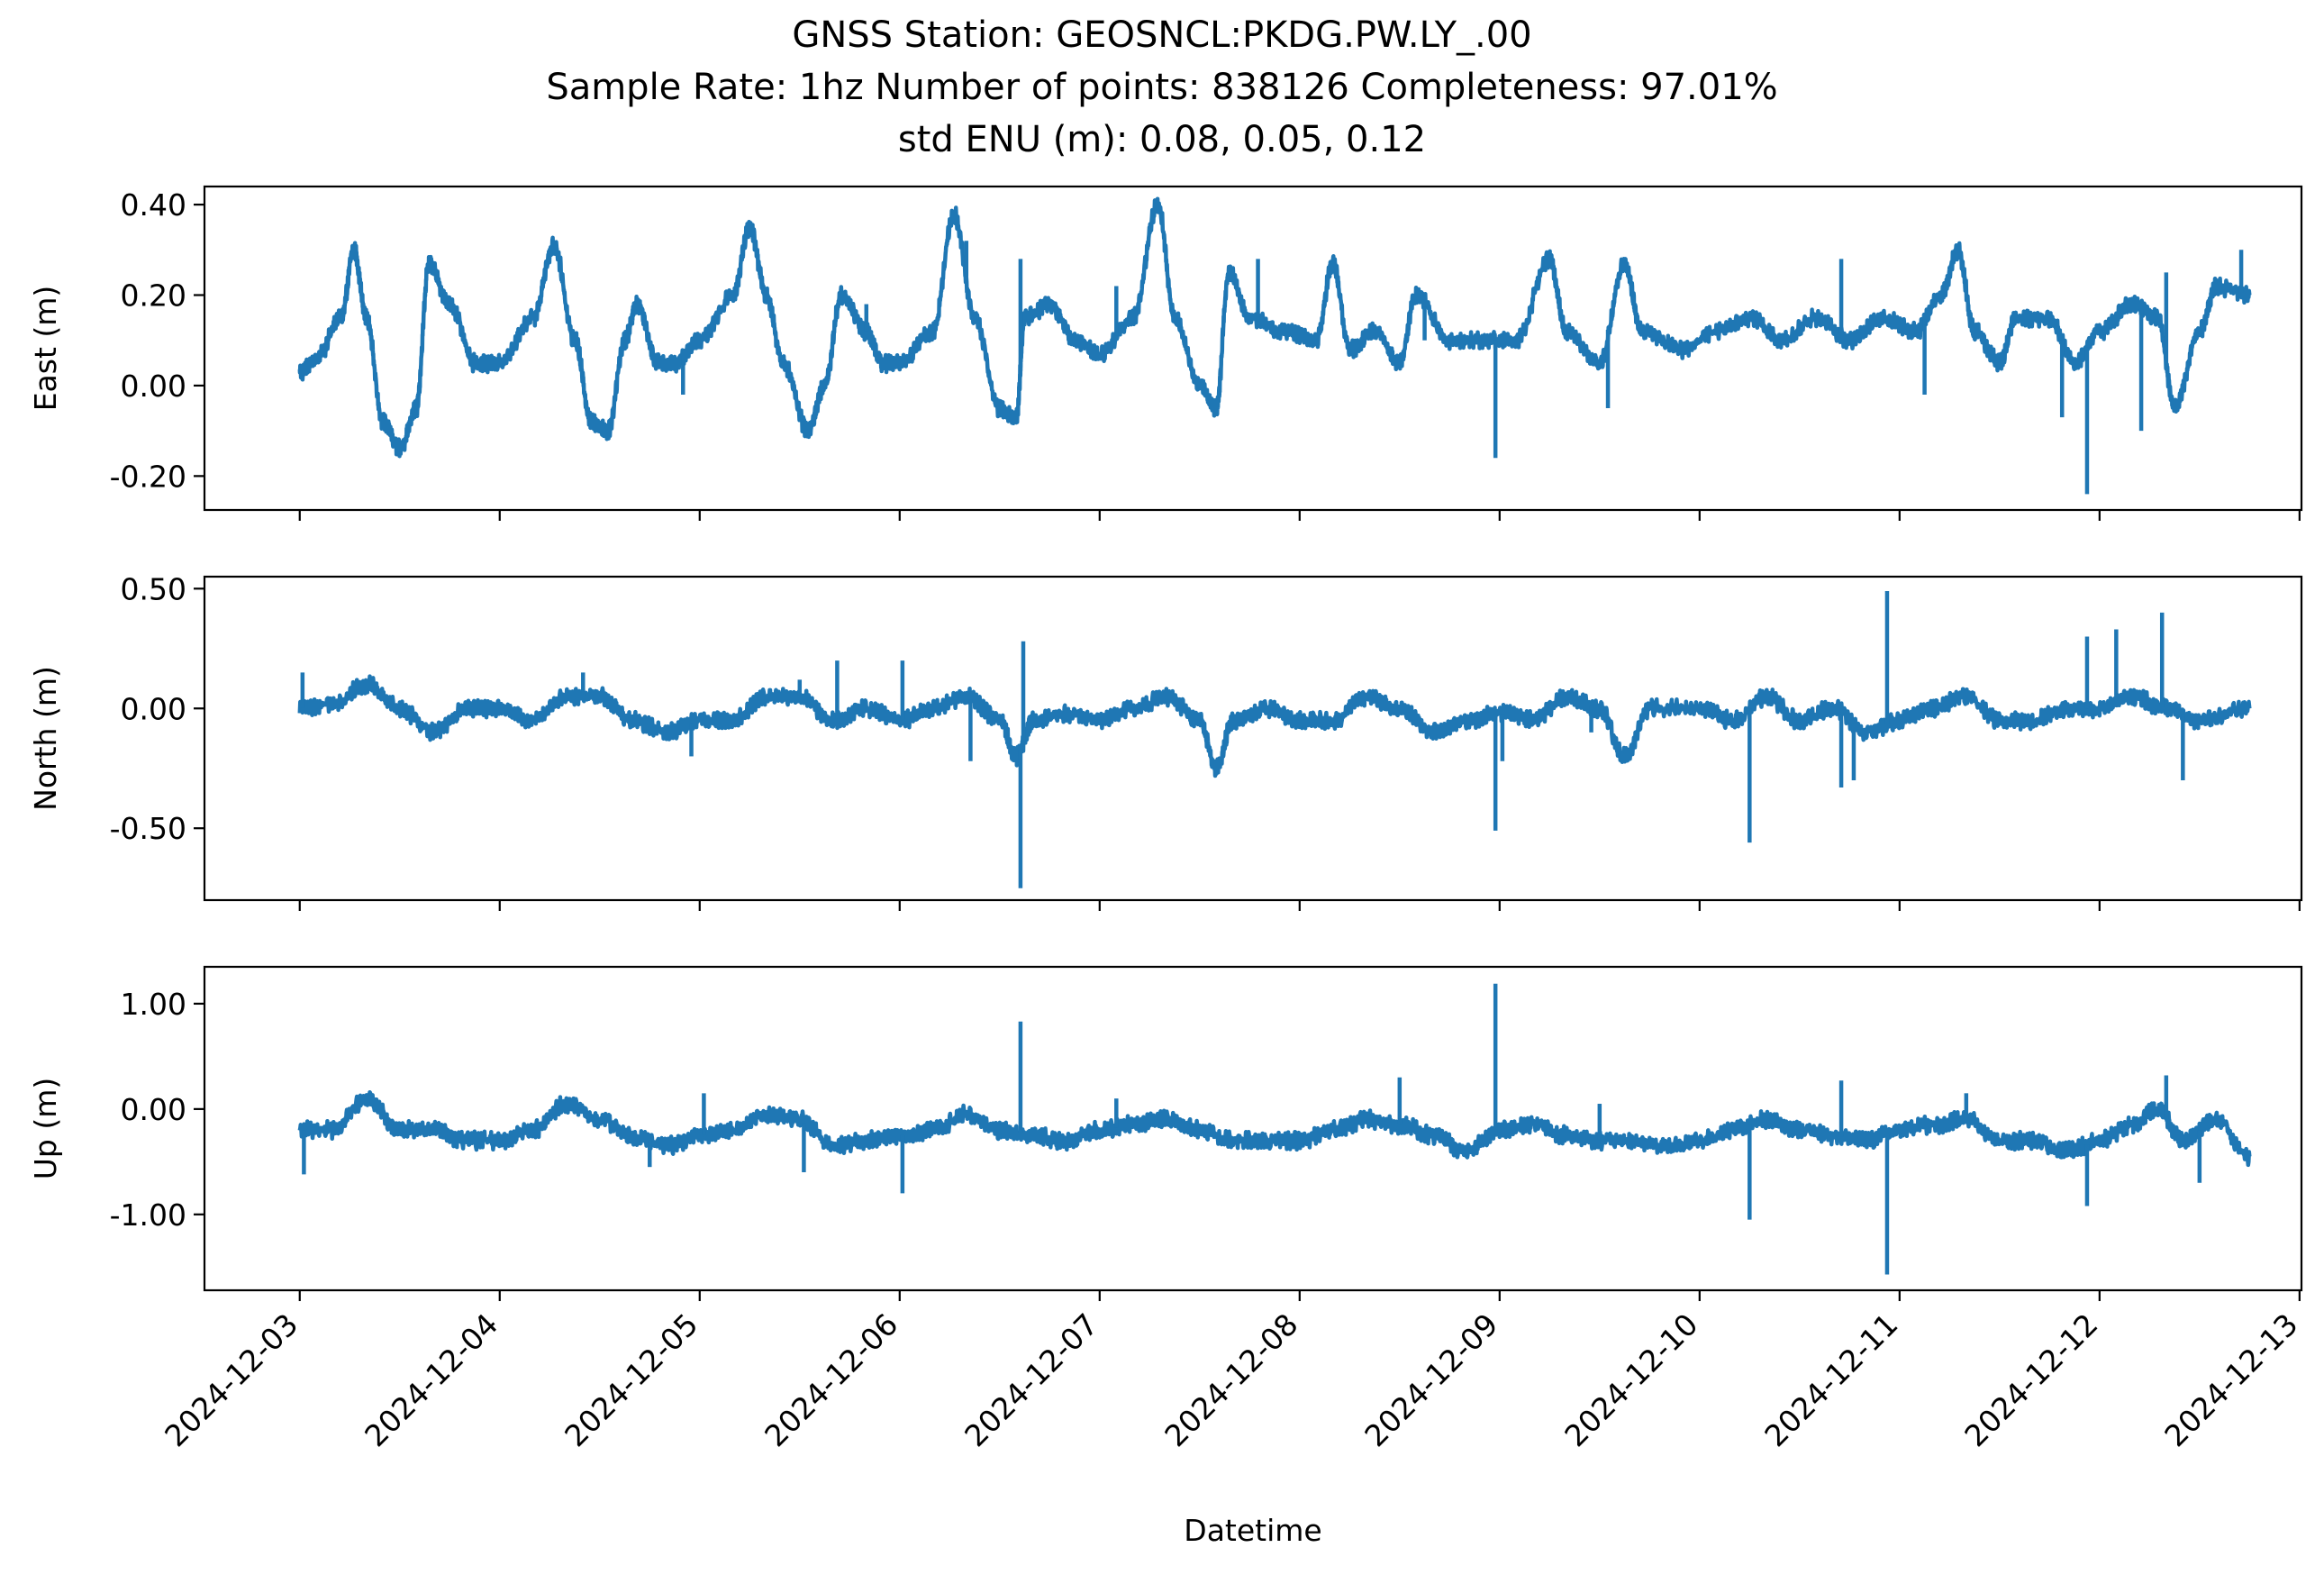 The width and height of the screenshot is (2324, 1575). What do you see at coordinates (148, 828) in the screenshot?
I see `y-tick-label: -0.50` at bounding box center [148, 828].